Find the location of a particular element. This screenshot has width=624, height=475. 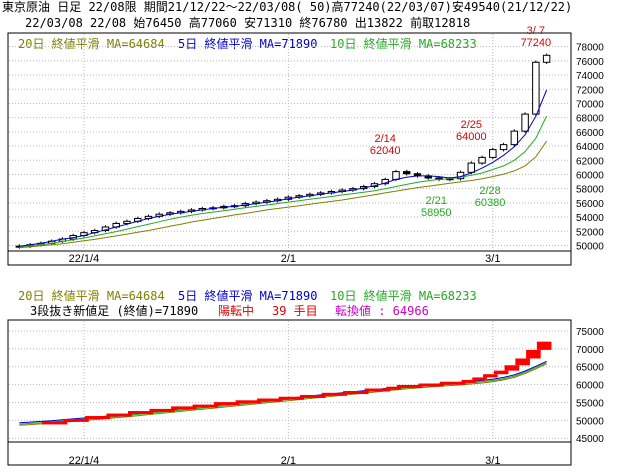

annotation-date: 2/21 is located at coordinates (436, 201).